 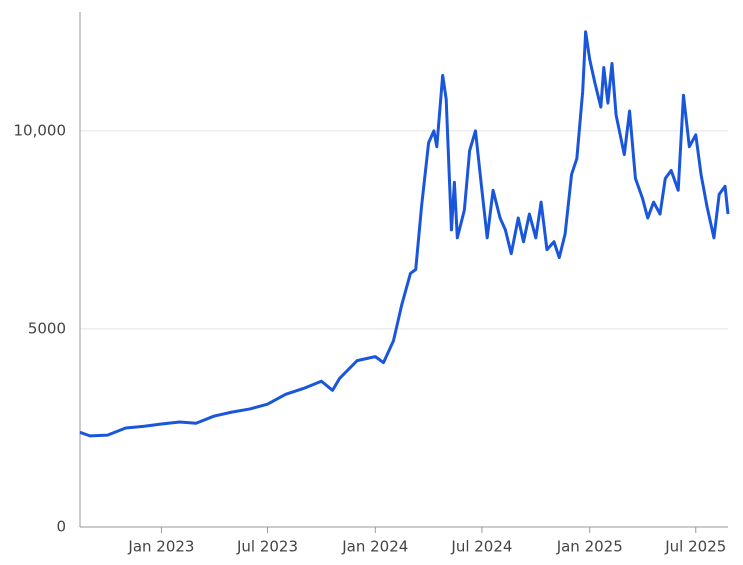 I want to click on x-tick-label: Jul 2023, so click(x=267, y=547).